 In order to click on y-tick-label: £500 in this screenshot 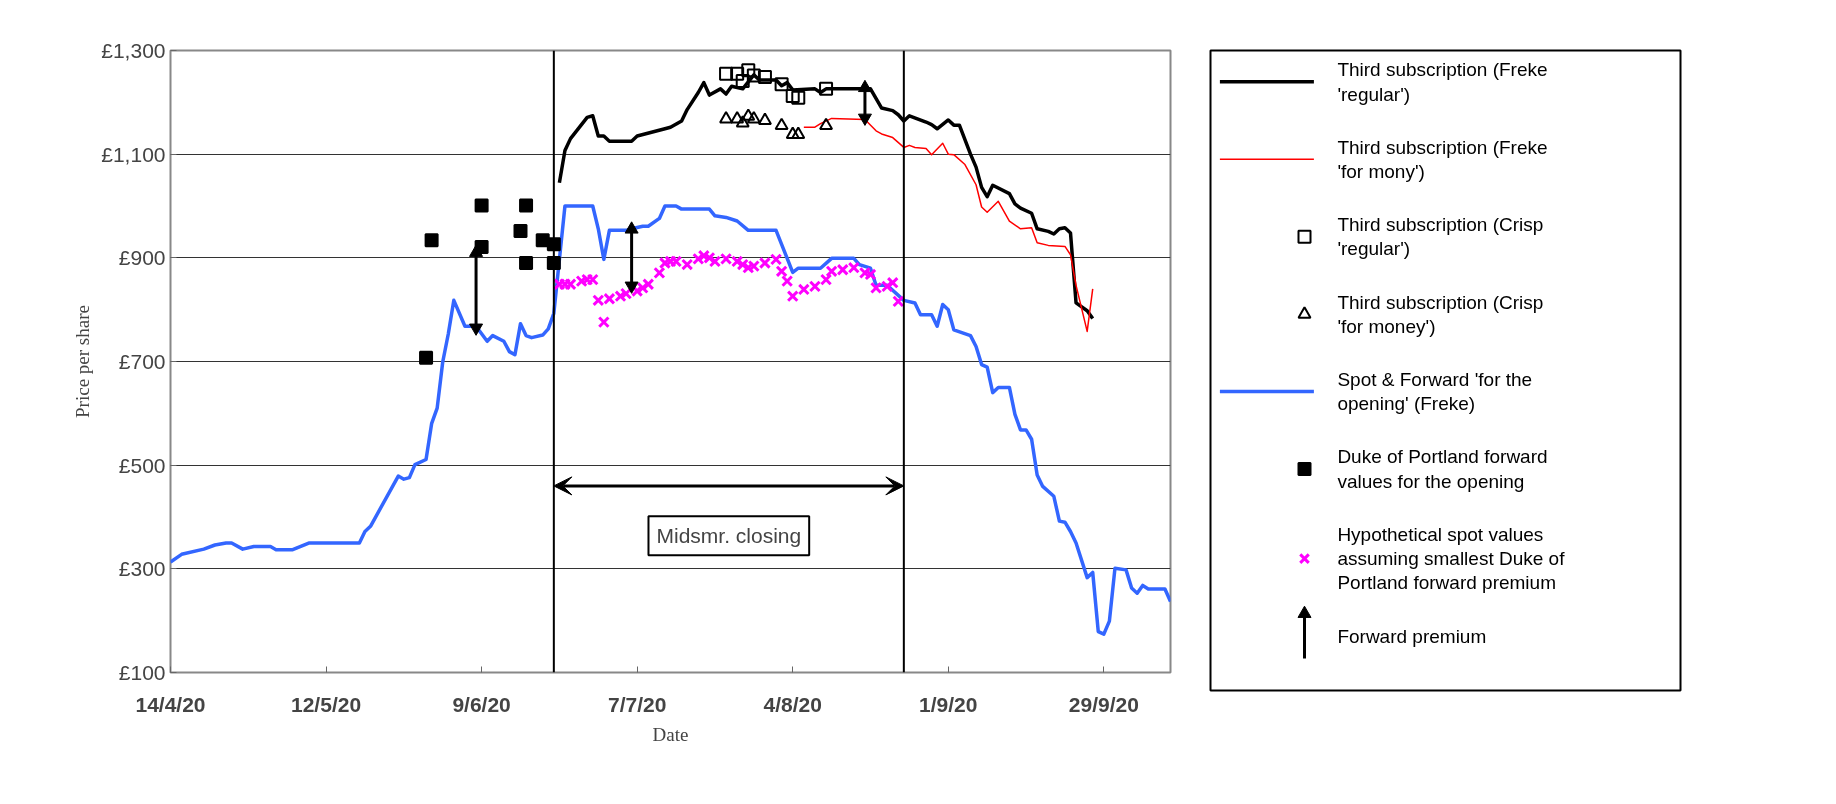, I will do `click(142, 465)`.